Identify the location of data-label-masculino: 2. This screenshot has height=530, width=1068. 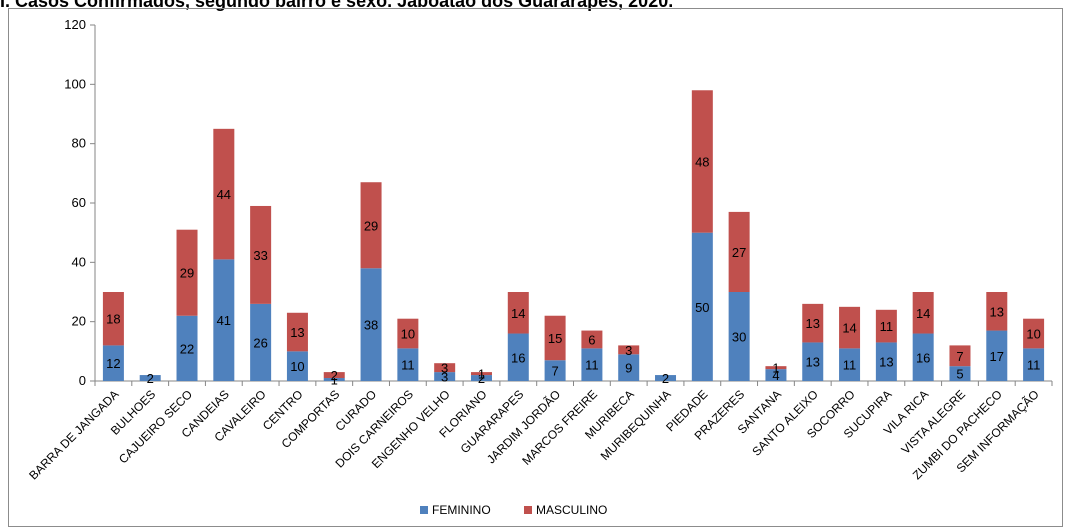
(334, 375).